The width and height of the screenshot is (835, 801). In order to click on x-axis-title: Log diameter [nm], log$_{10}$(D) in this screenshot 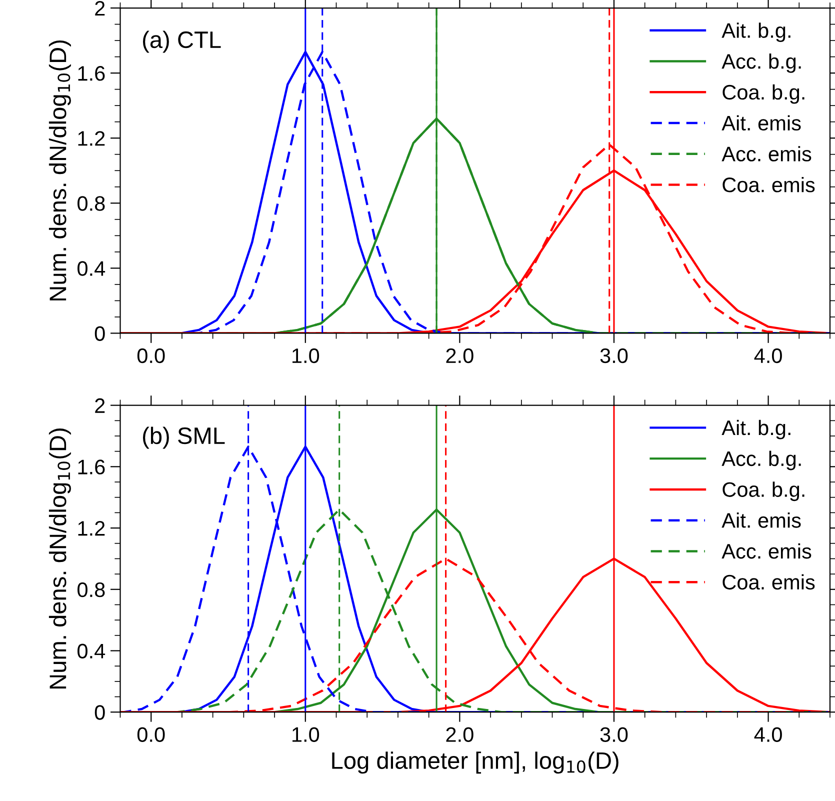, I will do `click(475, 763)`.